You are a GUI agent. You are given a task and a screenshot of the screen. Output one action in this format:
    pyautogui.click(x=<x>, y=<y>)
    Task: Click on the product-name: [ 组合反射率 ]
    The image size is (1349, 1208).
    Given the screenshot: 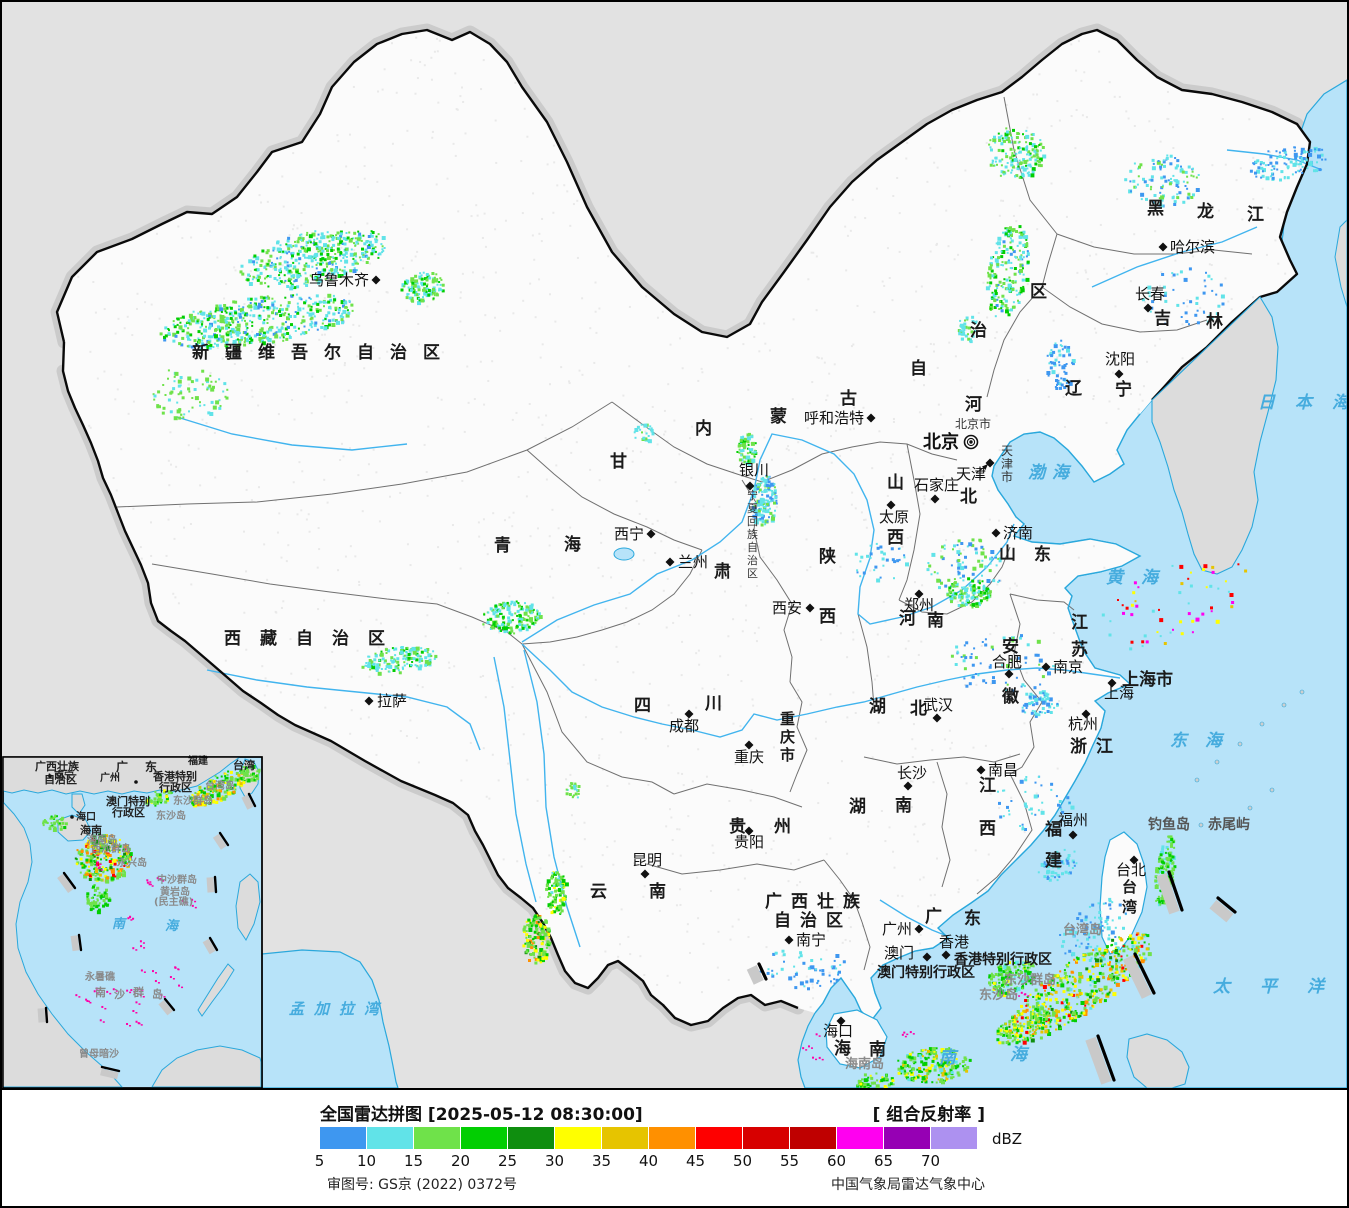 What is the action you would take?
    pyautogui.click(x=928, y=1115)
    